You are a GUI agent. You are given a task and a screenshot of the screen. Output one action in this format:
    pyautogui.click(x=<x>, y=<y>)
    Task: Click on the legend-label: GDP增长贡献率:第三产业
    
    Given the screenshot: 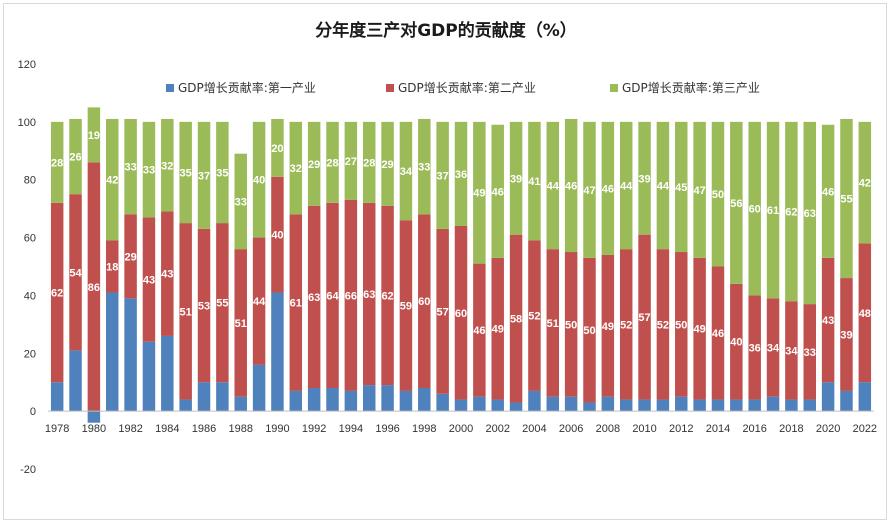 What is the action you would take?
    pyautogui.click(x=691, y=87)
    